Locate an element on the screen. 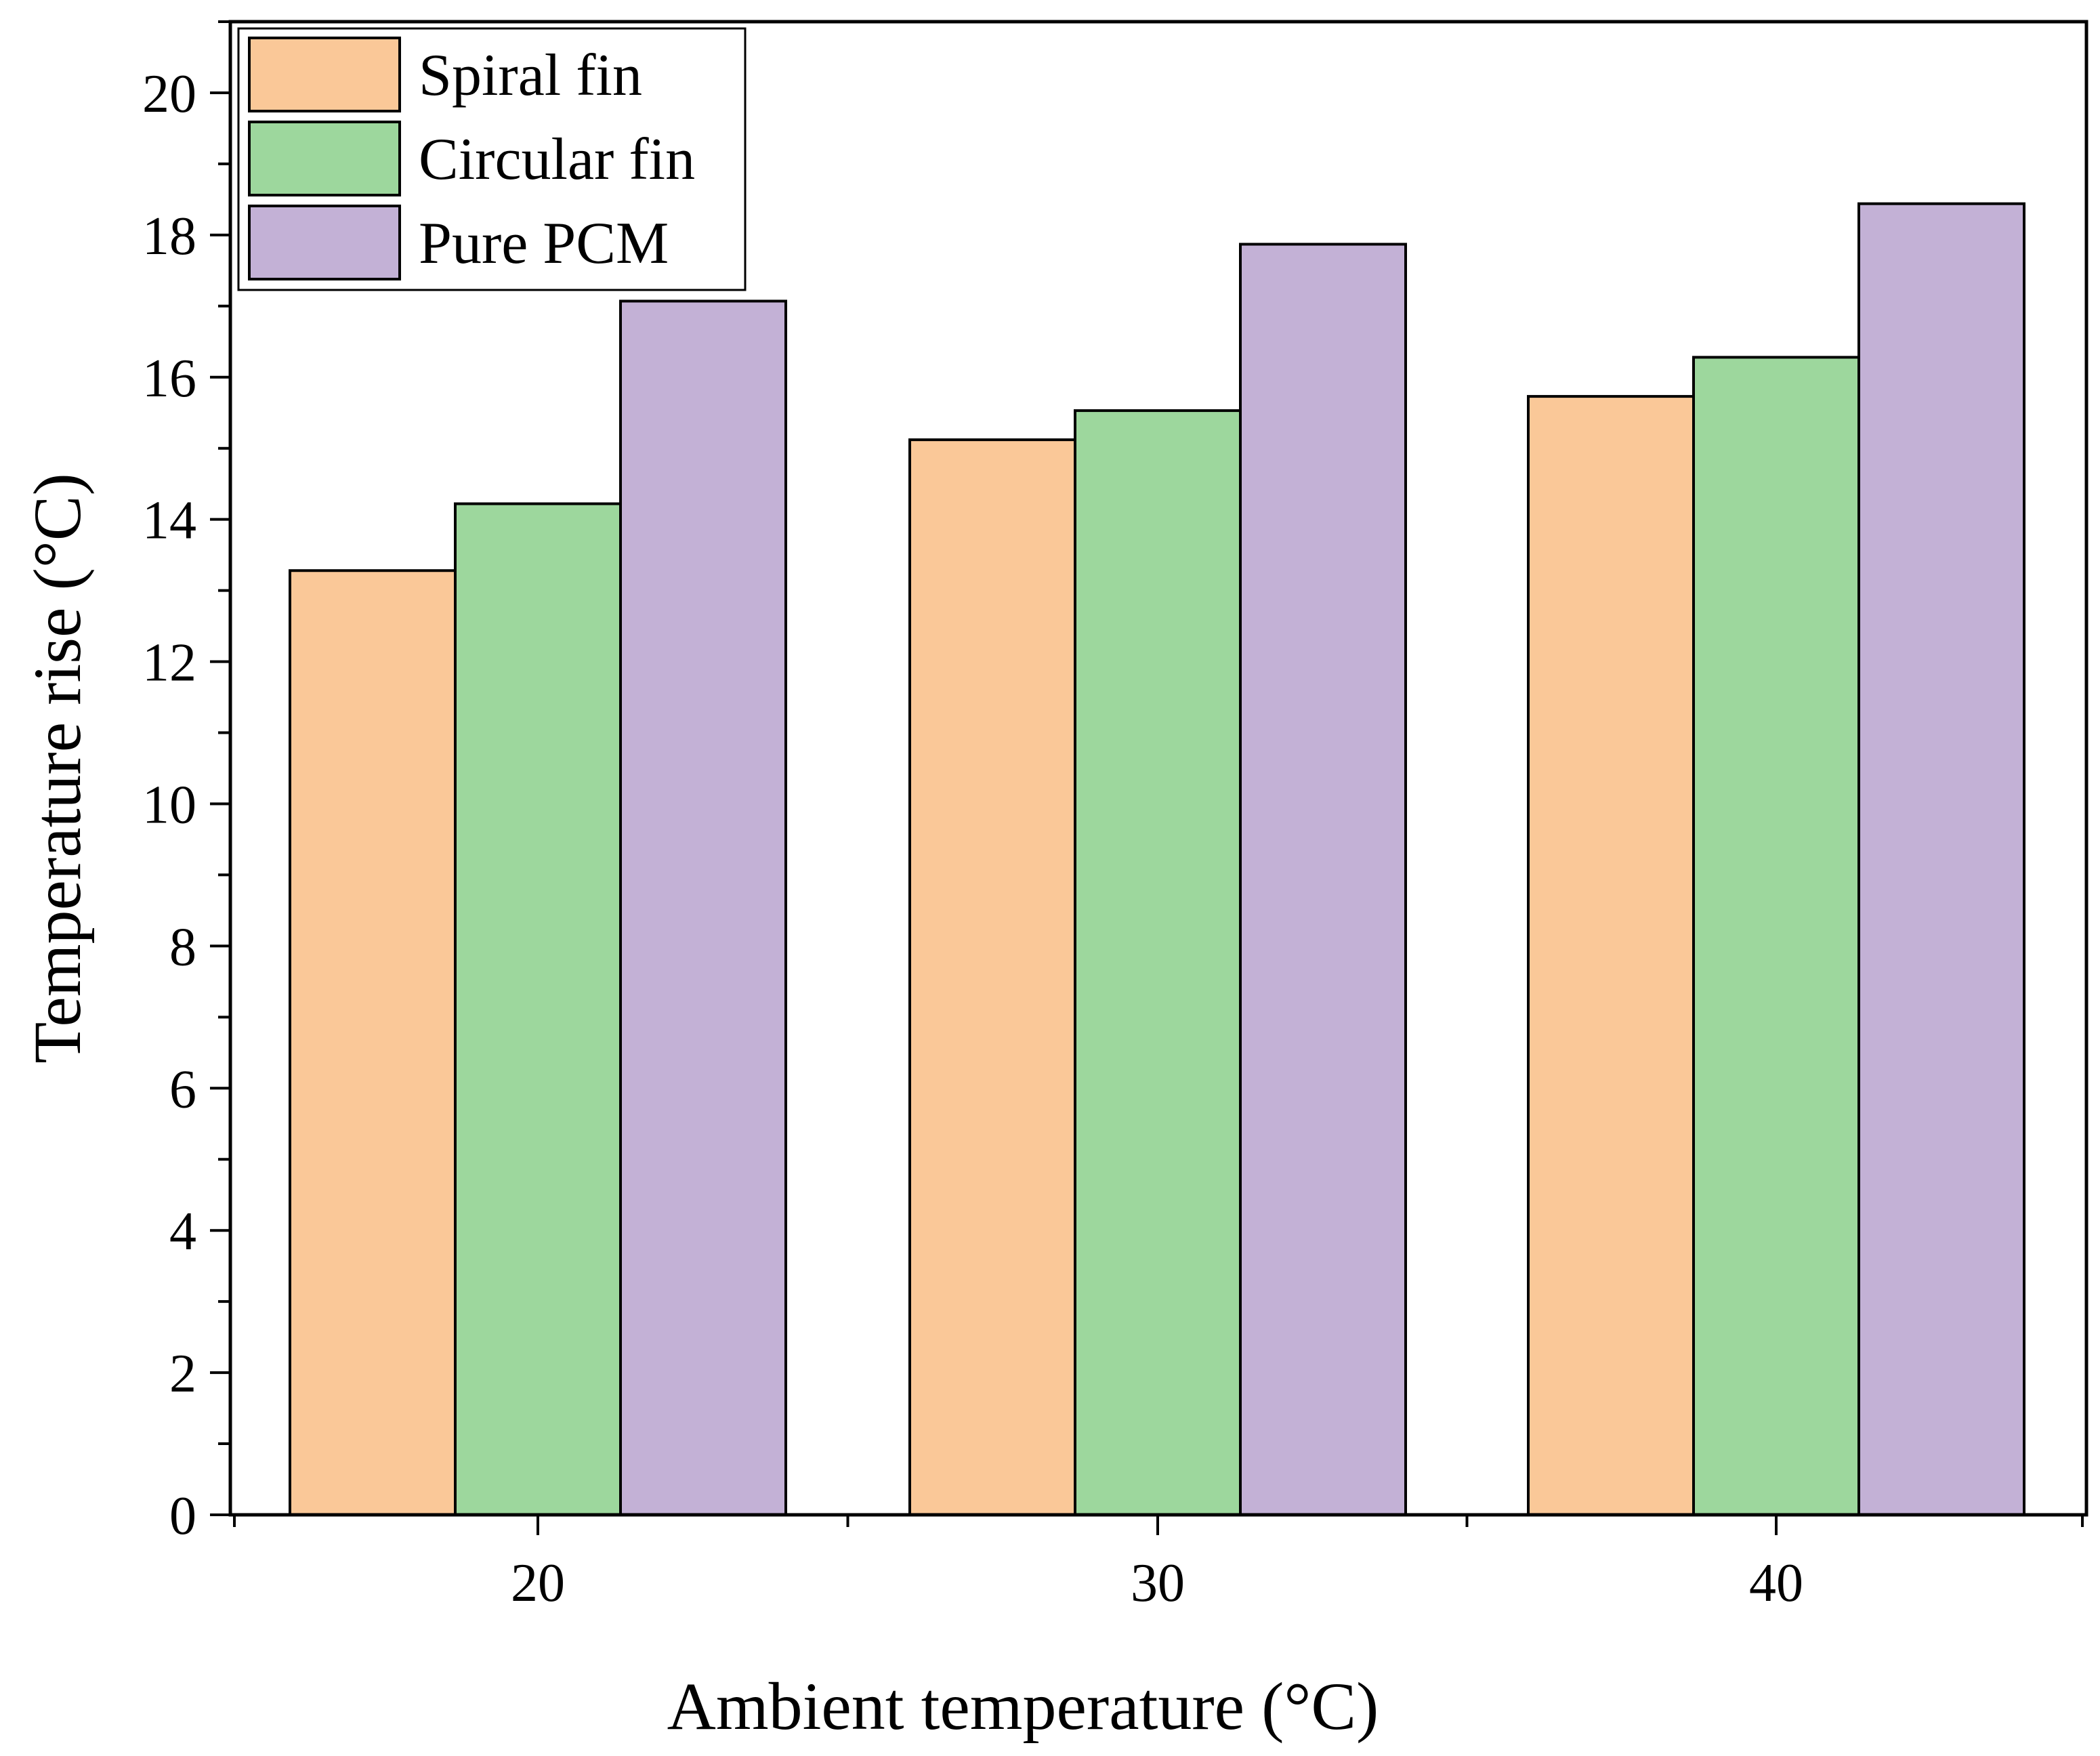  y-tick-label: 14 is located at coordinates (169, 521).